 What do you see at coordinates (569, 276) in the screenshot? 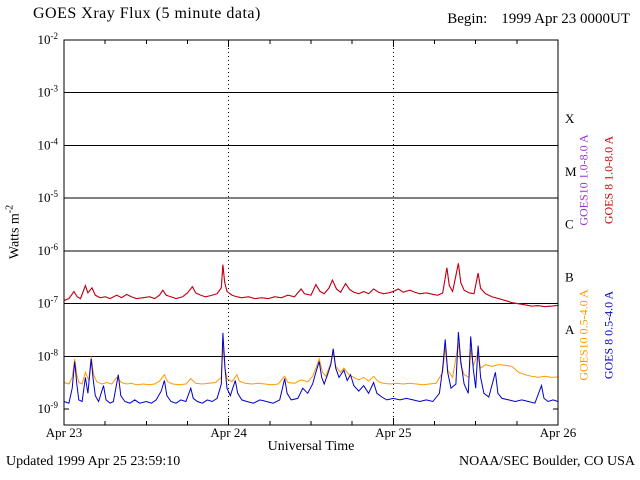
I see `flare-class-label: B` at bounding box center [569, 276].